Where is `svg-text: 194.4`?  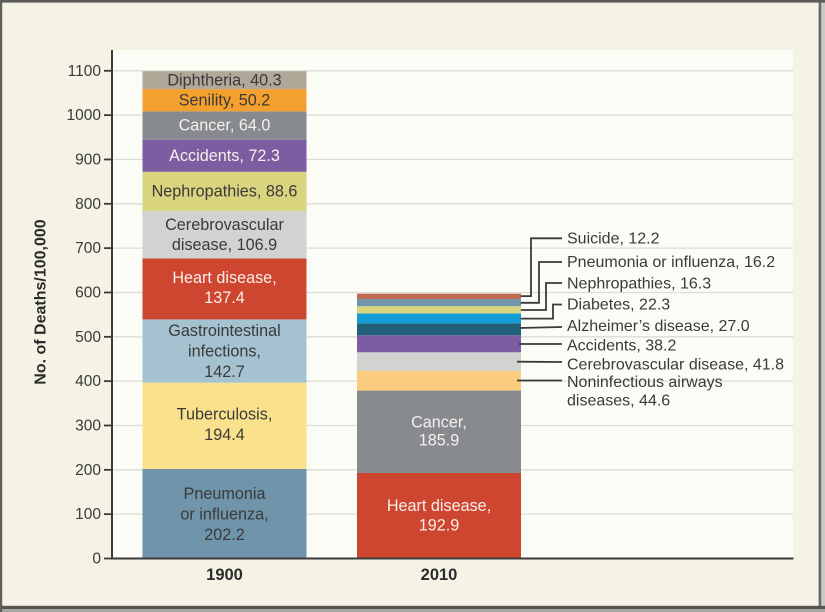 svg-text: 194.4 is located at coordinates (224, 435).